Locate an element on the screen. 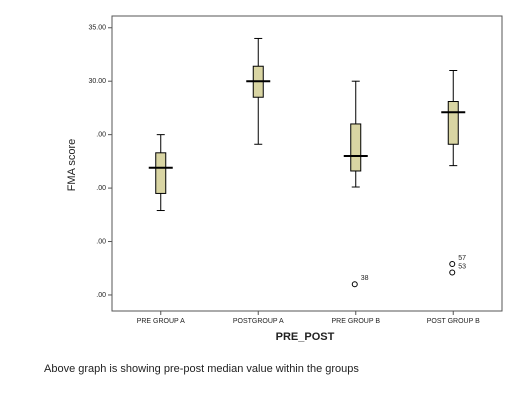 This screenshot has width=530, height=410. y-tick-label: 30.00 is located at coordinates (97, 81).